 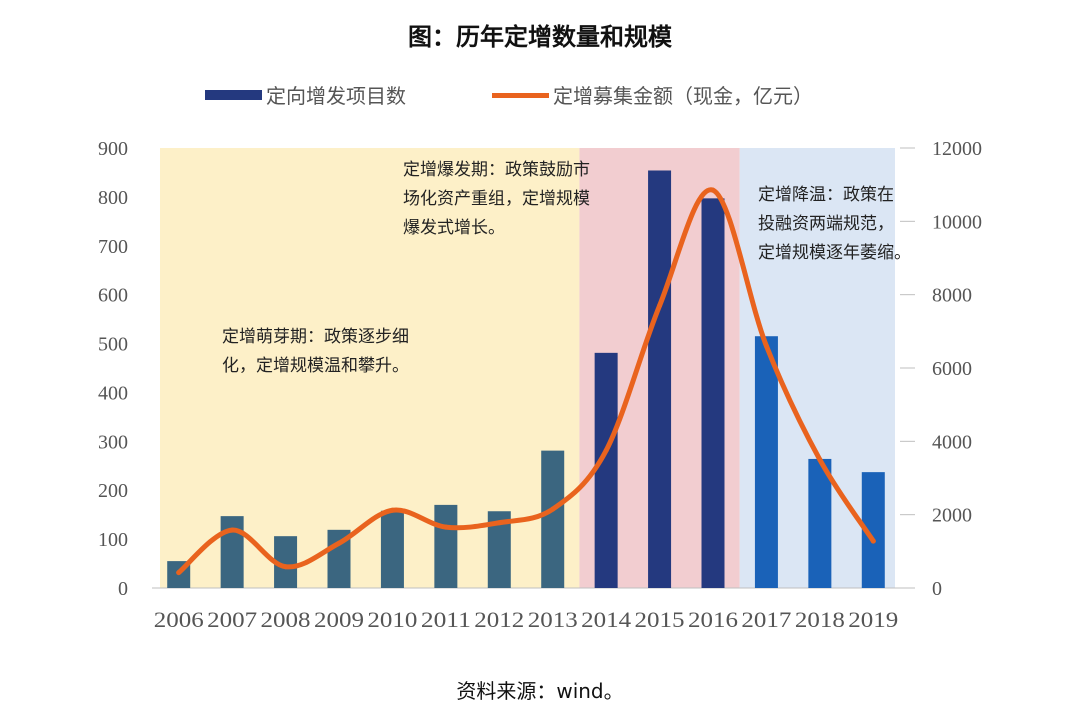 I want to click on x-tick-label: 2010, so click(x=392, y=619).